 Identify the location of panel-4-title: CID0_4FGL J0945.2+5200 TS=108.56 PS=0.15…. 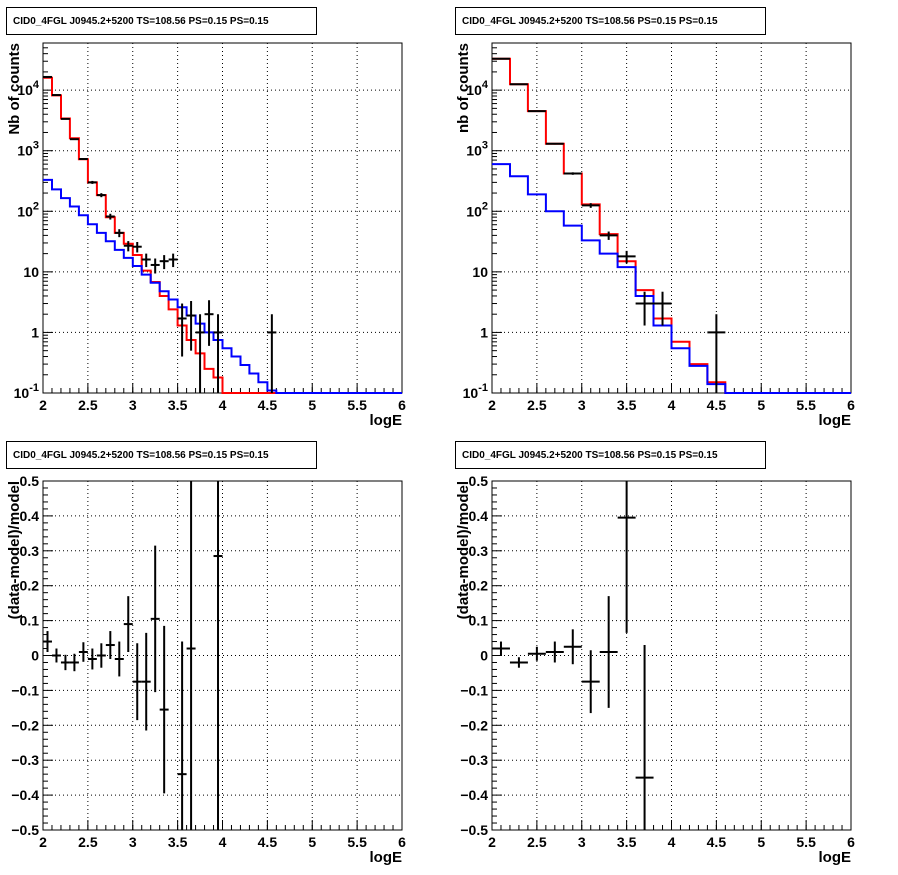
(610, 455).